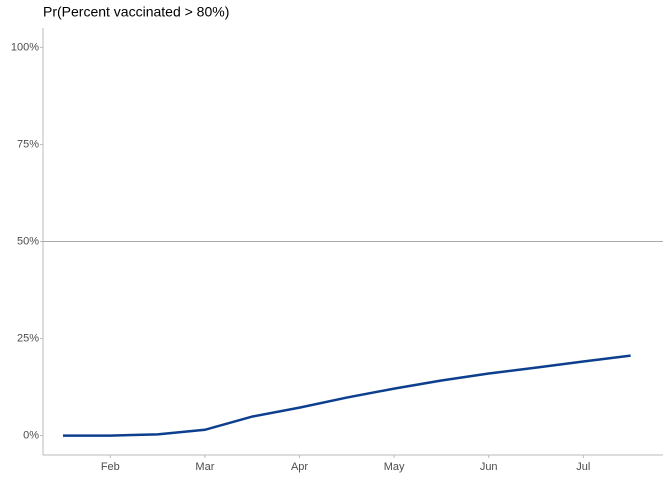 The width and height of the screenshot is (672, 480). Describe the element at coordinates (110, 467) in the screenshot. I see `x-tick-label: Feb` at that location.